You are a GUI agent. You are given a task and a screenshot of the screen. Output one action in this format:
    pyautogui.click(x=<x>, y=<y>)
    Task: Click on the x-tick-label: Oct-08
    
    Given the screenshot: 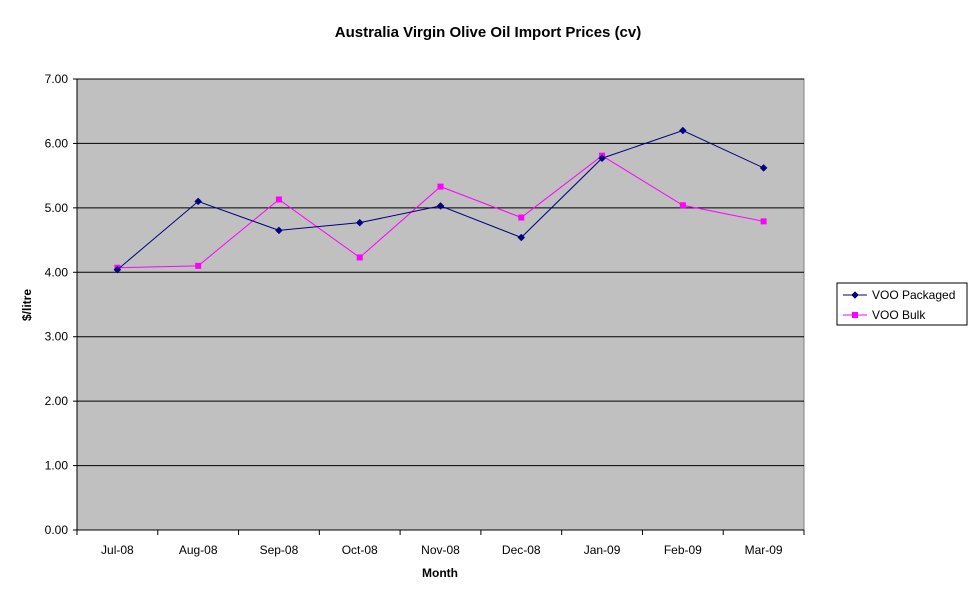 What is the action you would take?
    pyautogui.click(x=360, y=550)
    